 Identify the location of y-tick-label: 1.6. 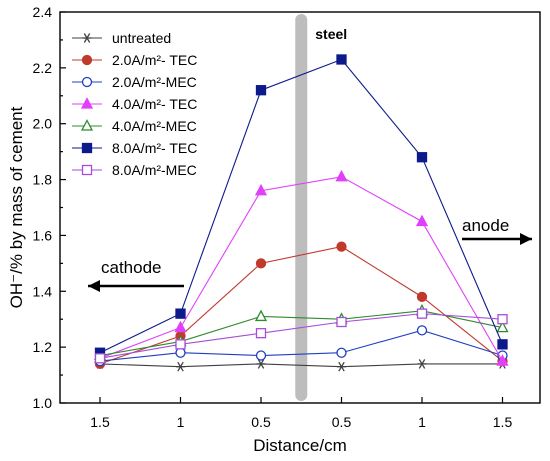
(43, 235).